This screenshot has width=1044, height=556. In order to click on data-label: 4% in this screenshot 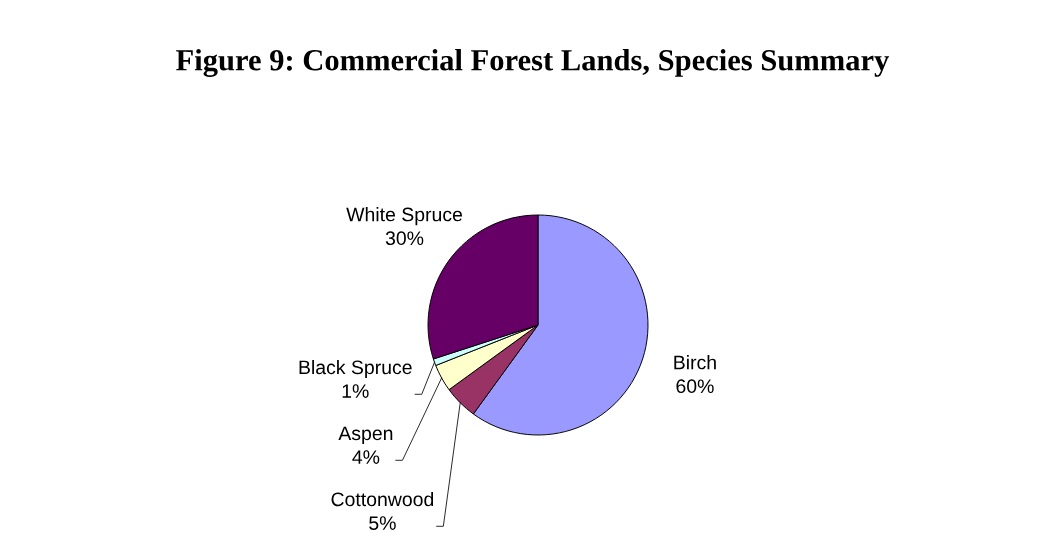, I will do `click(366, 457)`.